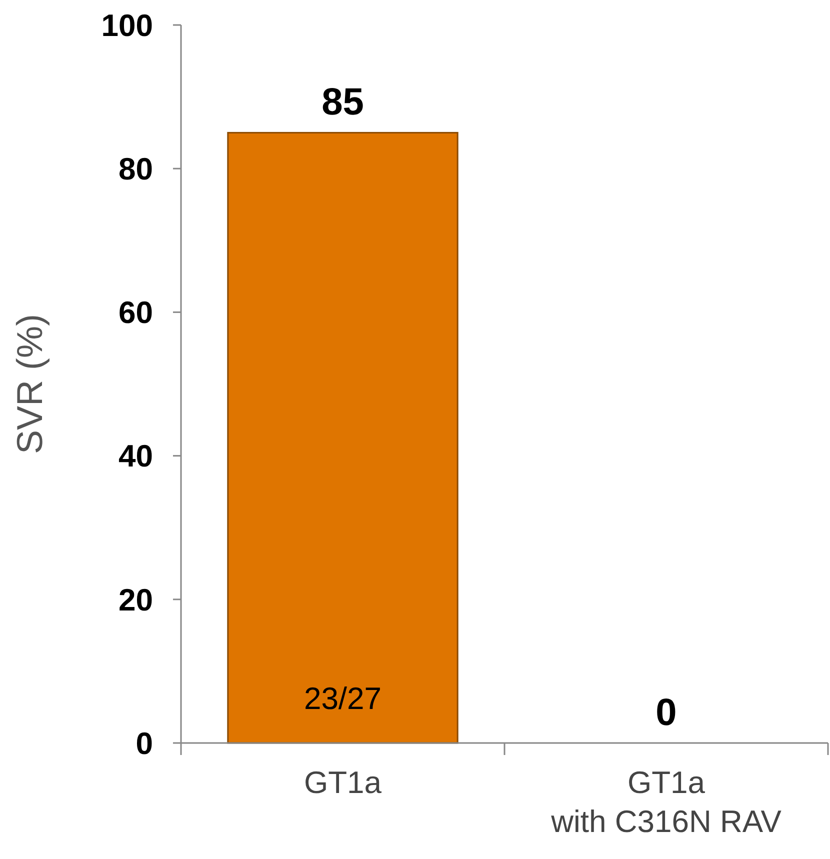 The height and width of the screenshot is (859, 830). Describe the element at coordinates (135, 600) in the screenshot. I see `y-tick-label: 20` at that location.